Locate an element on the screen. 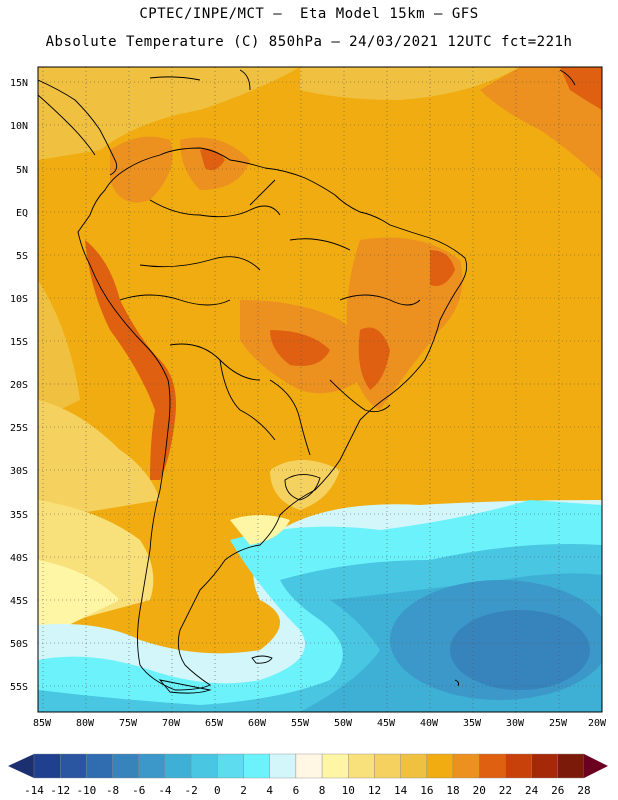 This screenshot has height=800, width=618. colorbar-label: -4 is located at coordinates (165, 790).